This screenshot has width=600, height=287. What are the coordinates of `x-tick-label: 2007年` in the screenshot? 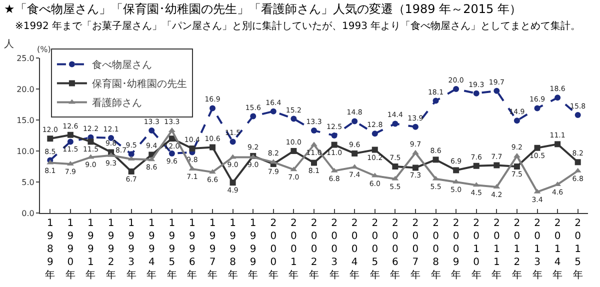 It's located at (415, 249).